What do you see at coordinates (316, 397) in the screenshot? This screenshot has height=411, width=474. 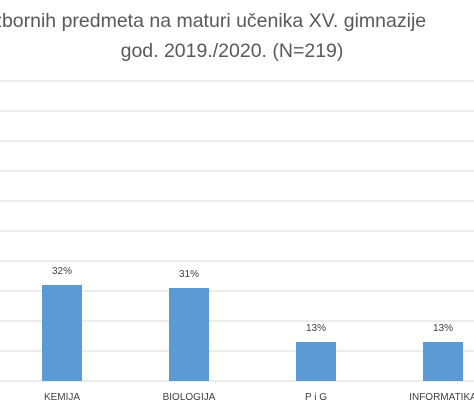 I see `x-tick-label: P i G` at bounding box center [316, 397].